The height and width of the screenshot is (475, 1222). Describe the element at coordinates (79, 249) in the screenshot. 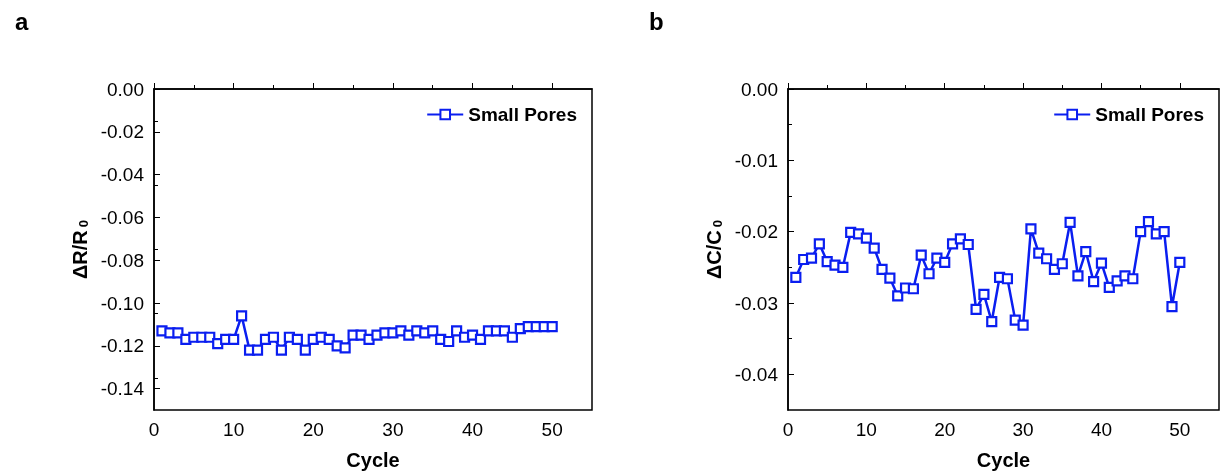

I see `y-axis-title: ΔR/R0` at that location.